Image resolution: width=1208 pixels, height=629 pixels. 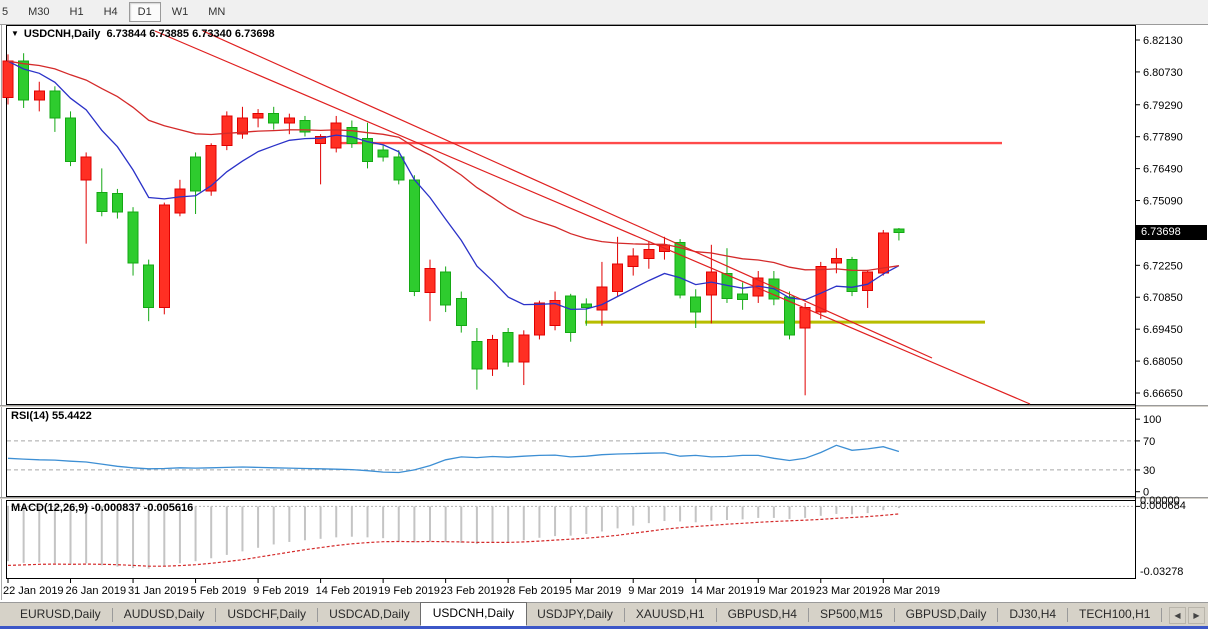 What do you see at coordinates (604, 12) in the screenshot?
I see `timeframe-toolbar: 5 M30 H1 H4 D1 W1 MN` at bounding box center [604, 12].